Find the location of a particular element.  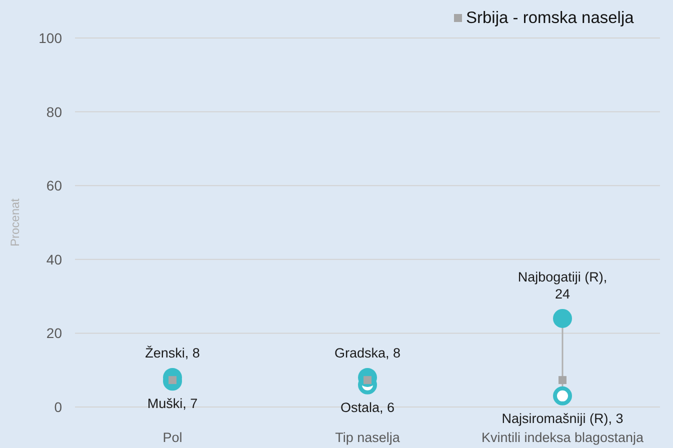

y-tick-label: 60 is located at coordinates (54, 186).